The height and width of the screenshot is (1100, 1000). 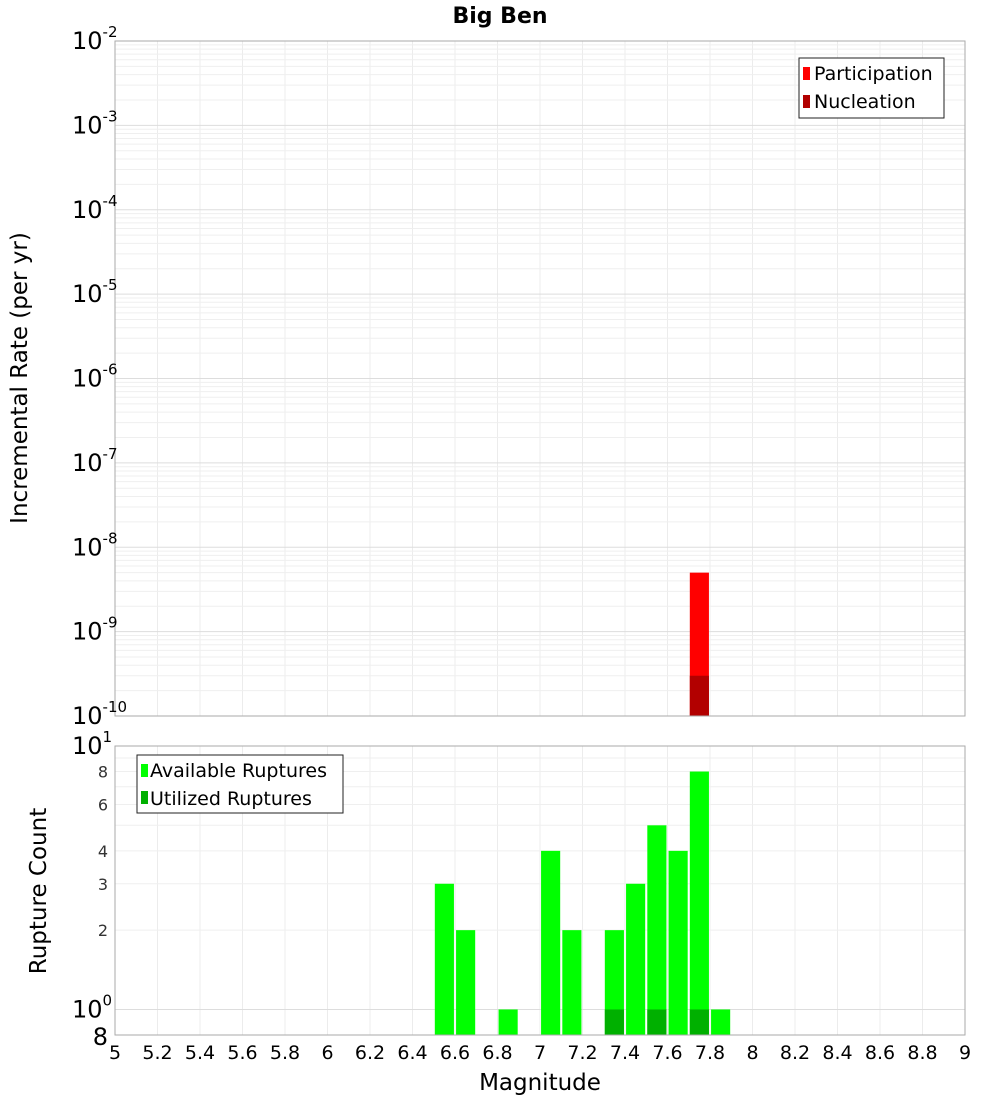 I want to click on x-tick-label: 7.4, so click(x=625, y=1053).